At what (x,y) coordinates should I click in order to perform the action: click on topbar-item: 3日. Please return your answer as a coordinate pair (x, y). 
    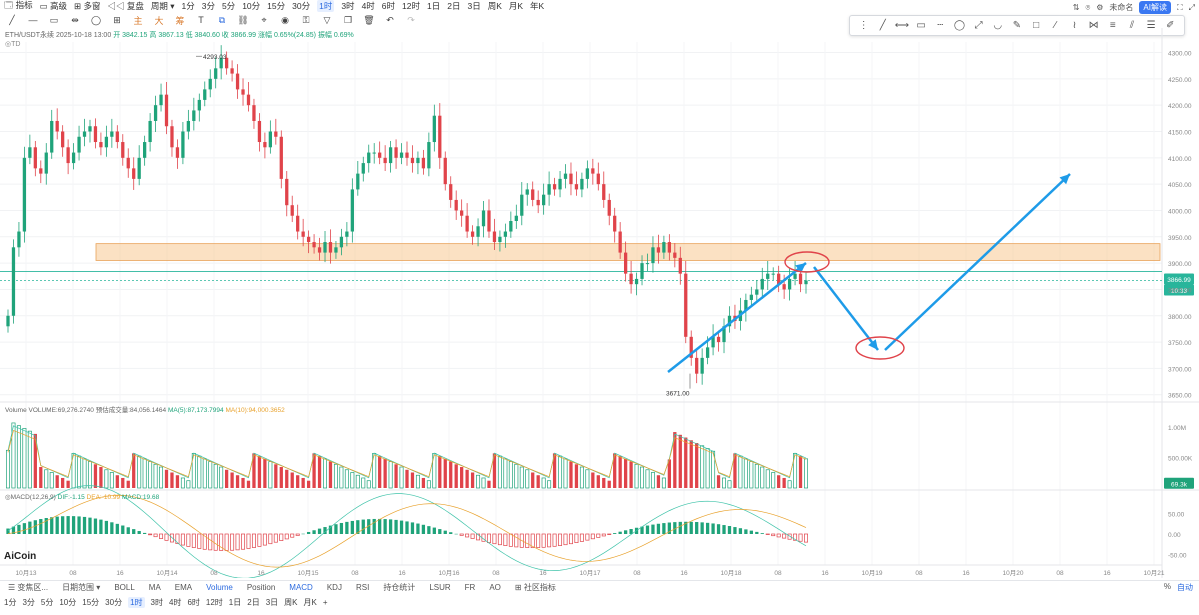
    Looking at the image, I should click on (474, 6).